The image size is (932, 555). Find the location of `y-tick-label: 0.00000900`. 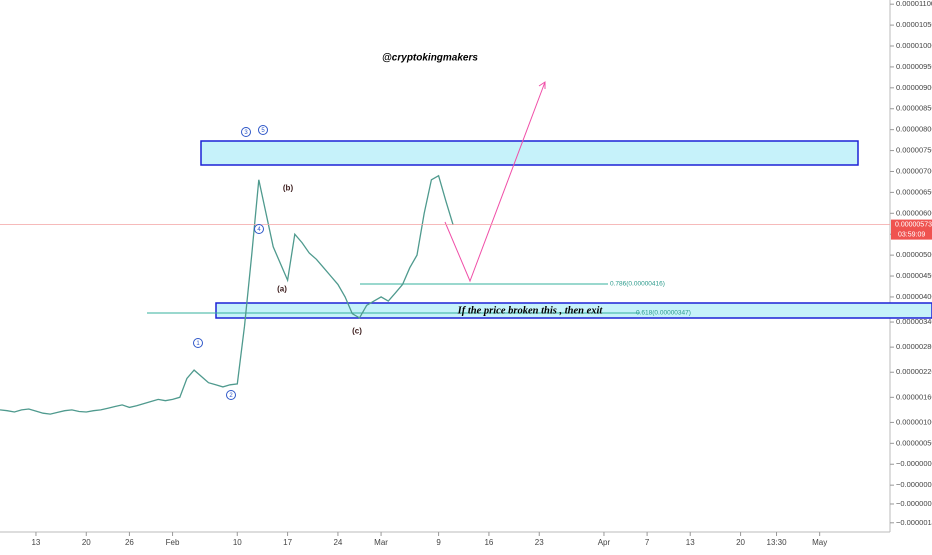

y-tick-label: 0.00000900 is located at coordinates (914, 87).